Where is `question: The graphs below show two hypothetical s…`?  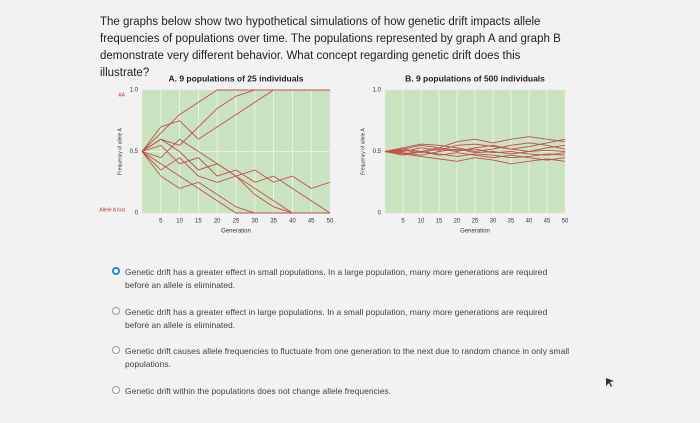
question: The graphs below show two hypothetical s… is located at coordinates (330, 47).